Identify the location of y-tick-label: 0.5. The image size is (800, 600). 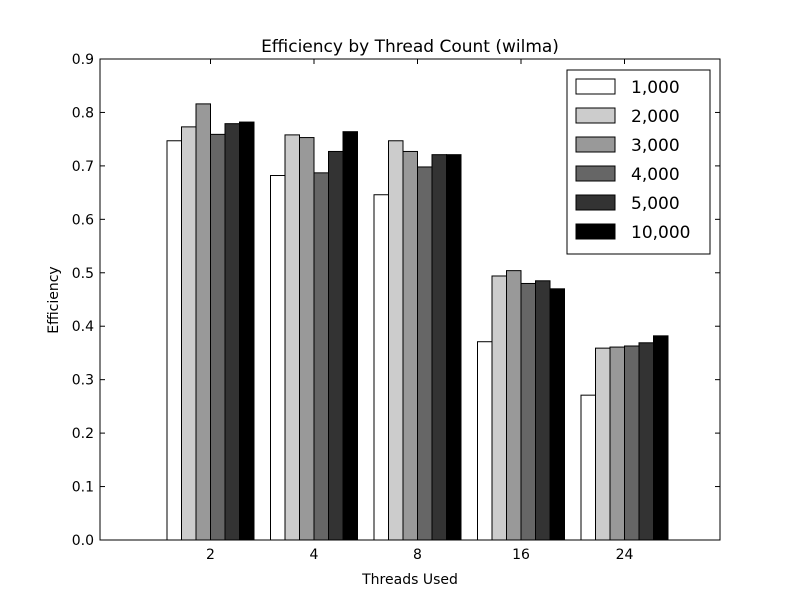
(83, 274).